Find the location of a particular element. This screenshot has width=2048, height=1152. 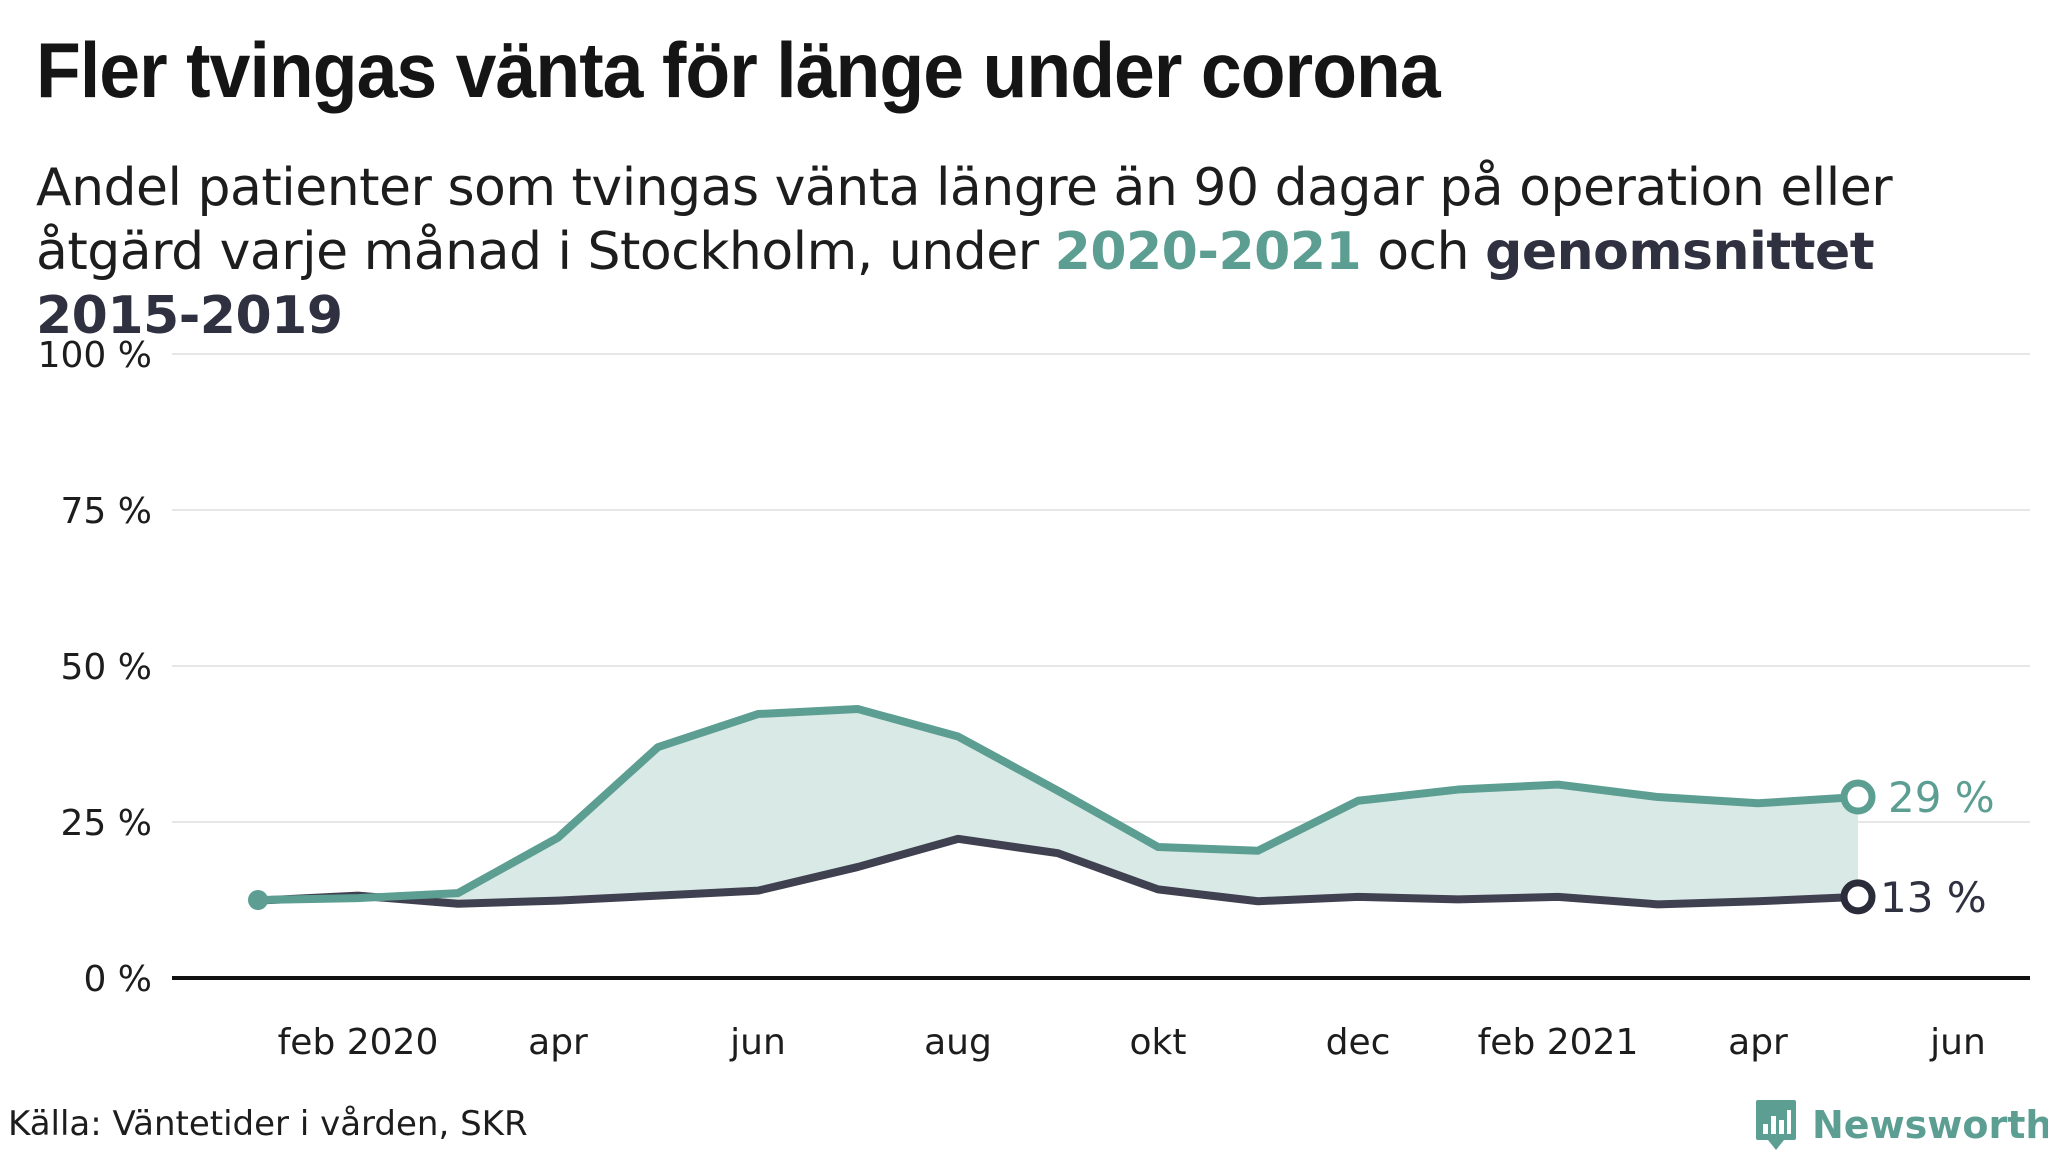

brand-logo: Newsworthy is located at coordinates (1901, 1125).